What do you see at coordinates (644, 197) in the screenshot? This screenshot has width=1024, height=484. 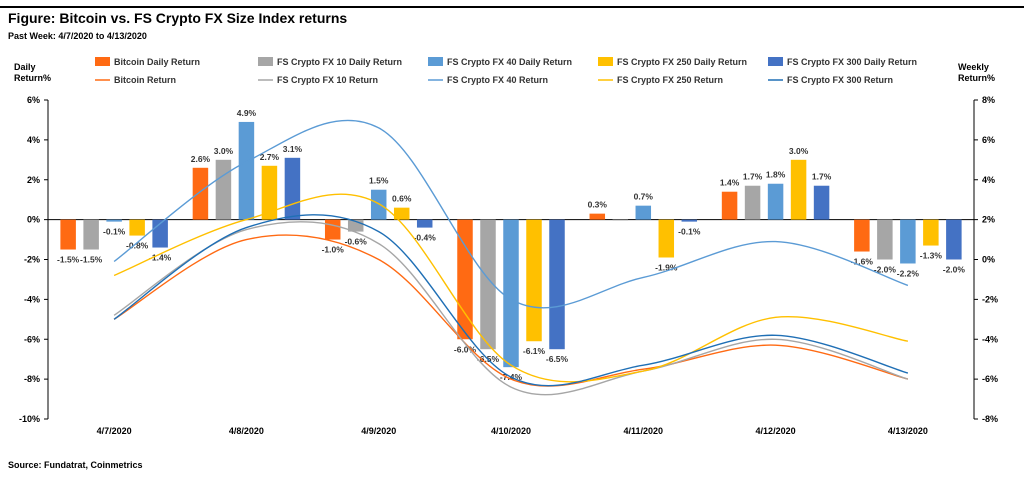 I see `bar-data-label: 0.7%` at bounding box center [644, 197].